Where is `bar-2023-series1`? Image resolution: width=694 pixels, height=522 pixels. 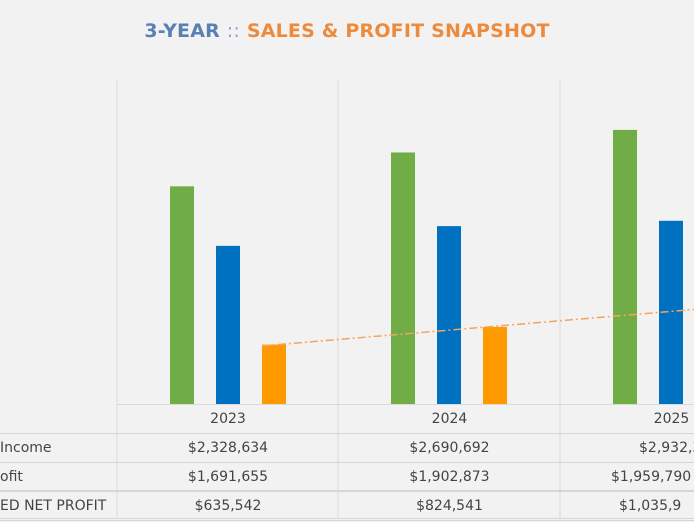 bar-2023-series1 is located at coordinates (228, 324).